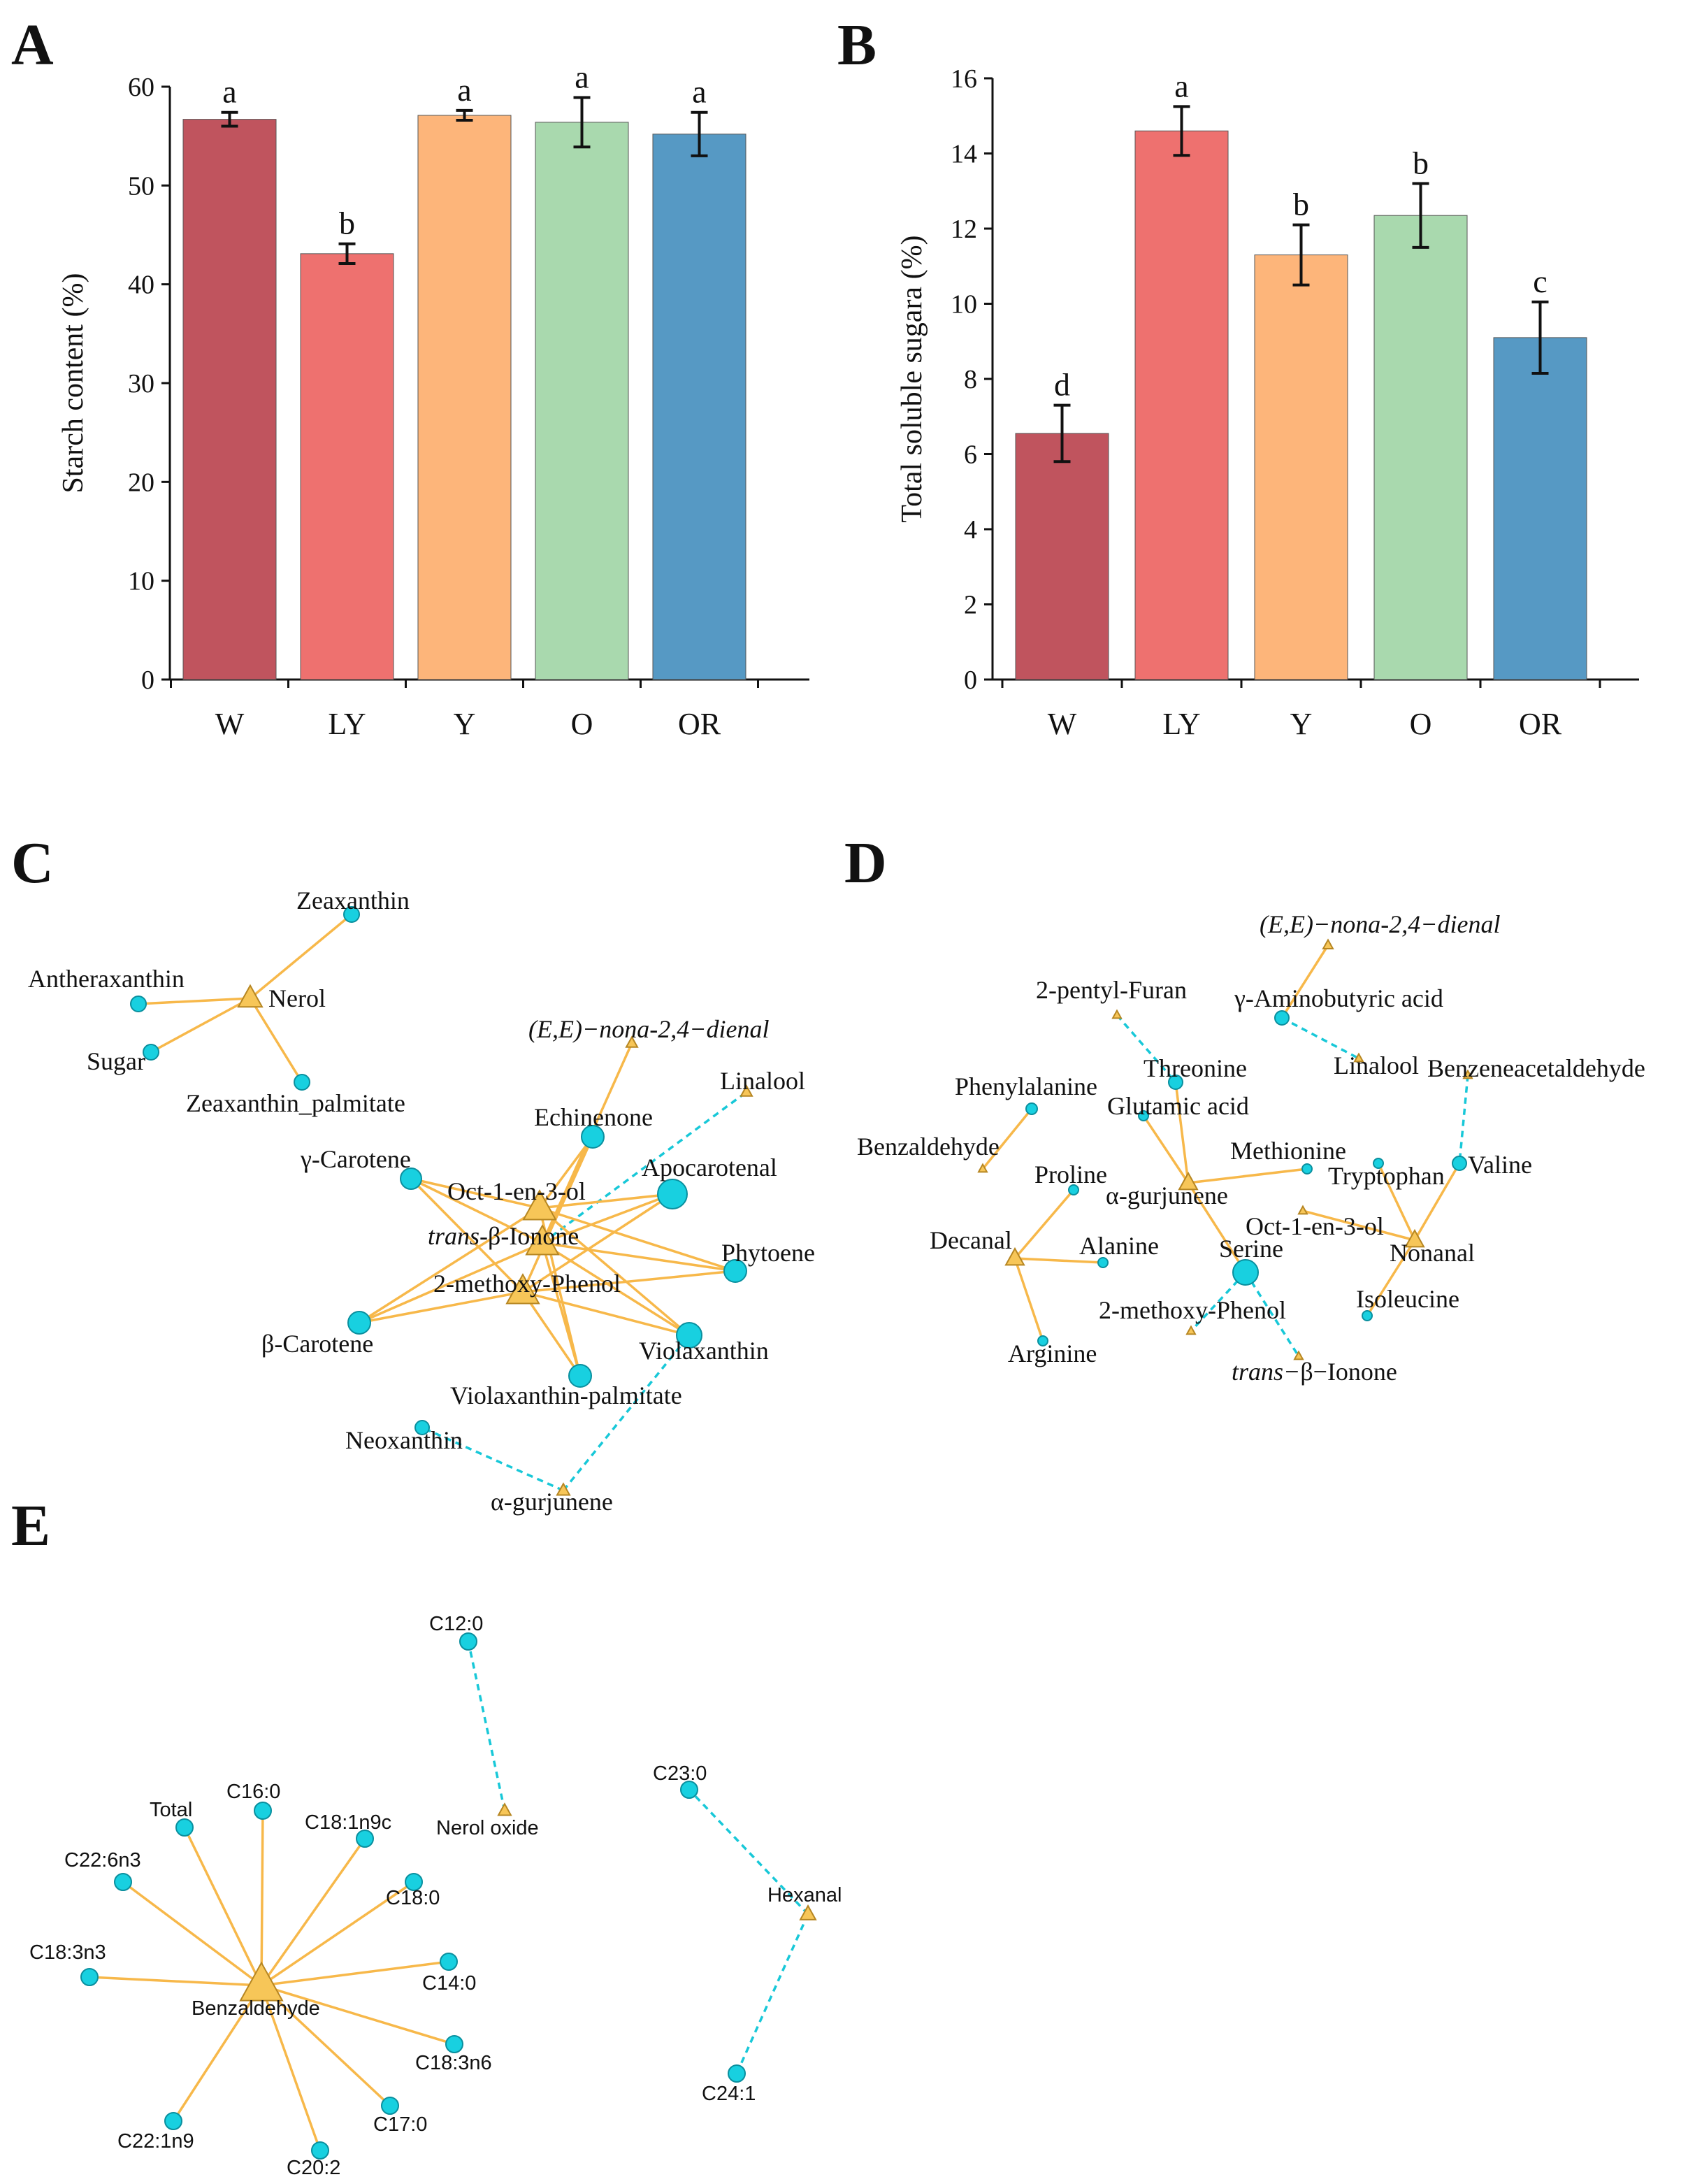 Image resolution: width=1688 pixels, height=2184 pixels. What do you see at coordinates (1015, 1256) in the screenshot?
I see `node-dec` at bounding box center [1015, 1256].